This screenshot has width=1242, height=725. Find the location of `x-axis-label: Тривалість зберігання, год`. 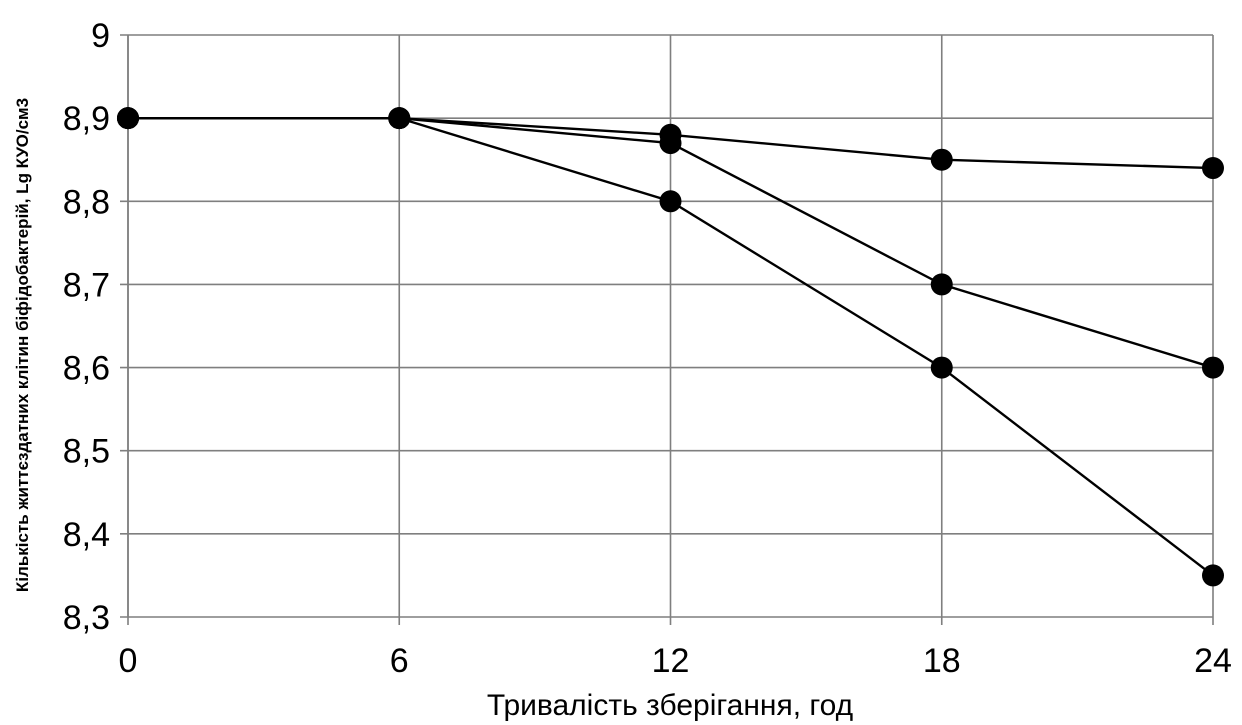

x-axis-label: Тривалість зберігання, год is located at coordinates (670, 705).